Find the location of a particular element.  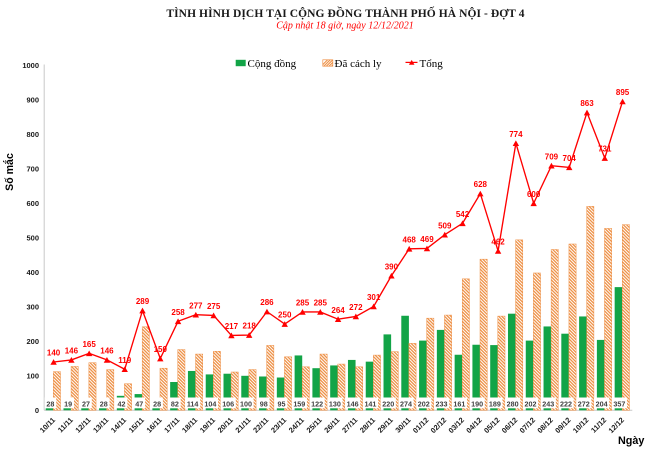

svg-text: Cộng đồng is located at coordinates (272, 64).